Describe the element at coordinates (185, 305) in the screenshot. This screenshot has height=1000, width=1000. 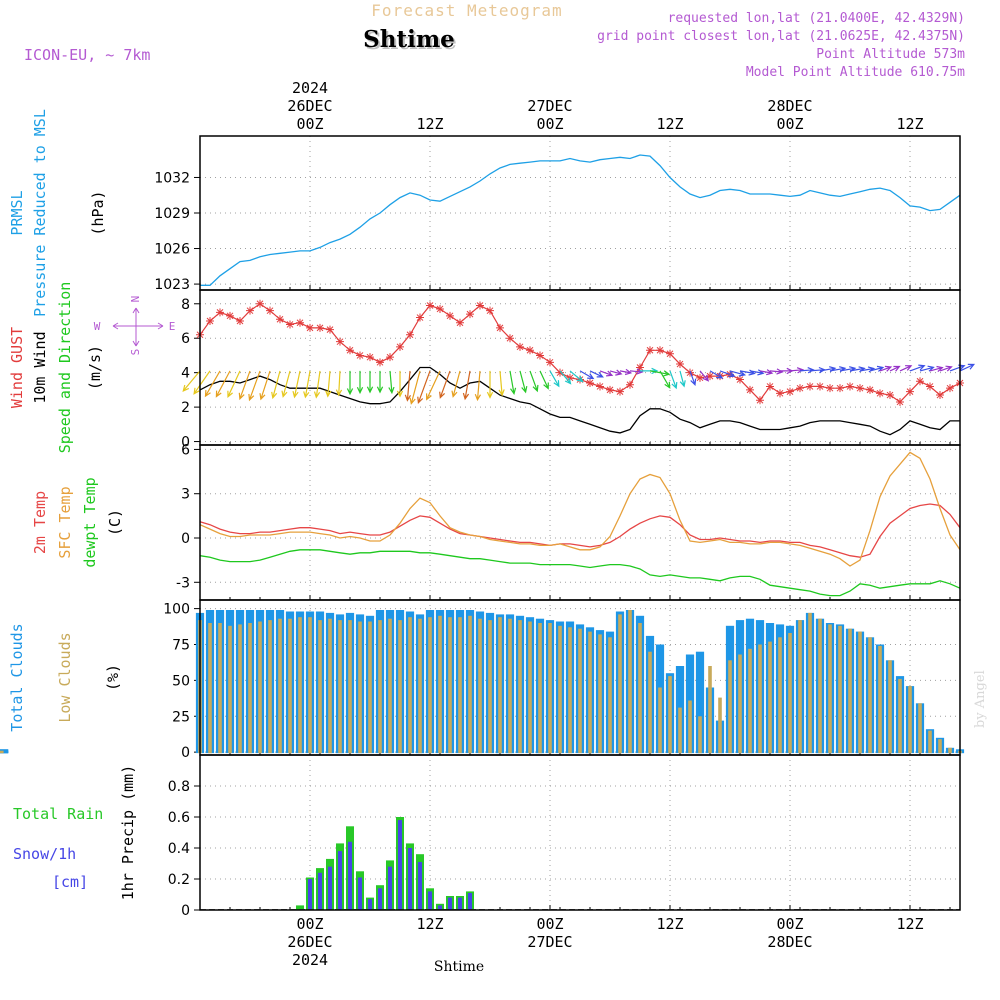
I see `y-tick-label: 8` at that location.